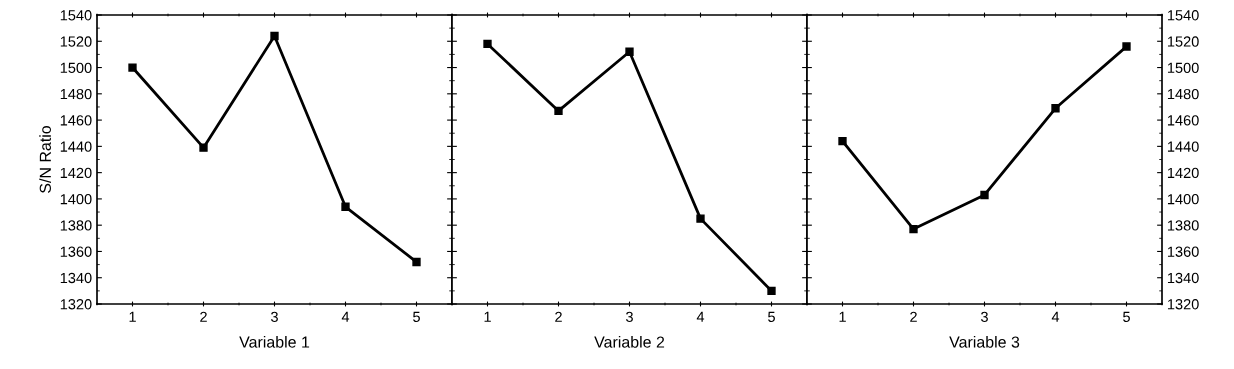  What do you see at coordinates (1183, 199) in the screenshot?
I see `y2-tick-label: 1400` at bounding box center [1183, 199].